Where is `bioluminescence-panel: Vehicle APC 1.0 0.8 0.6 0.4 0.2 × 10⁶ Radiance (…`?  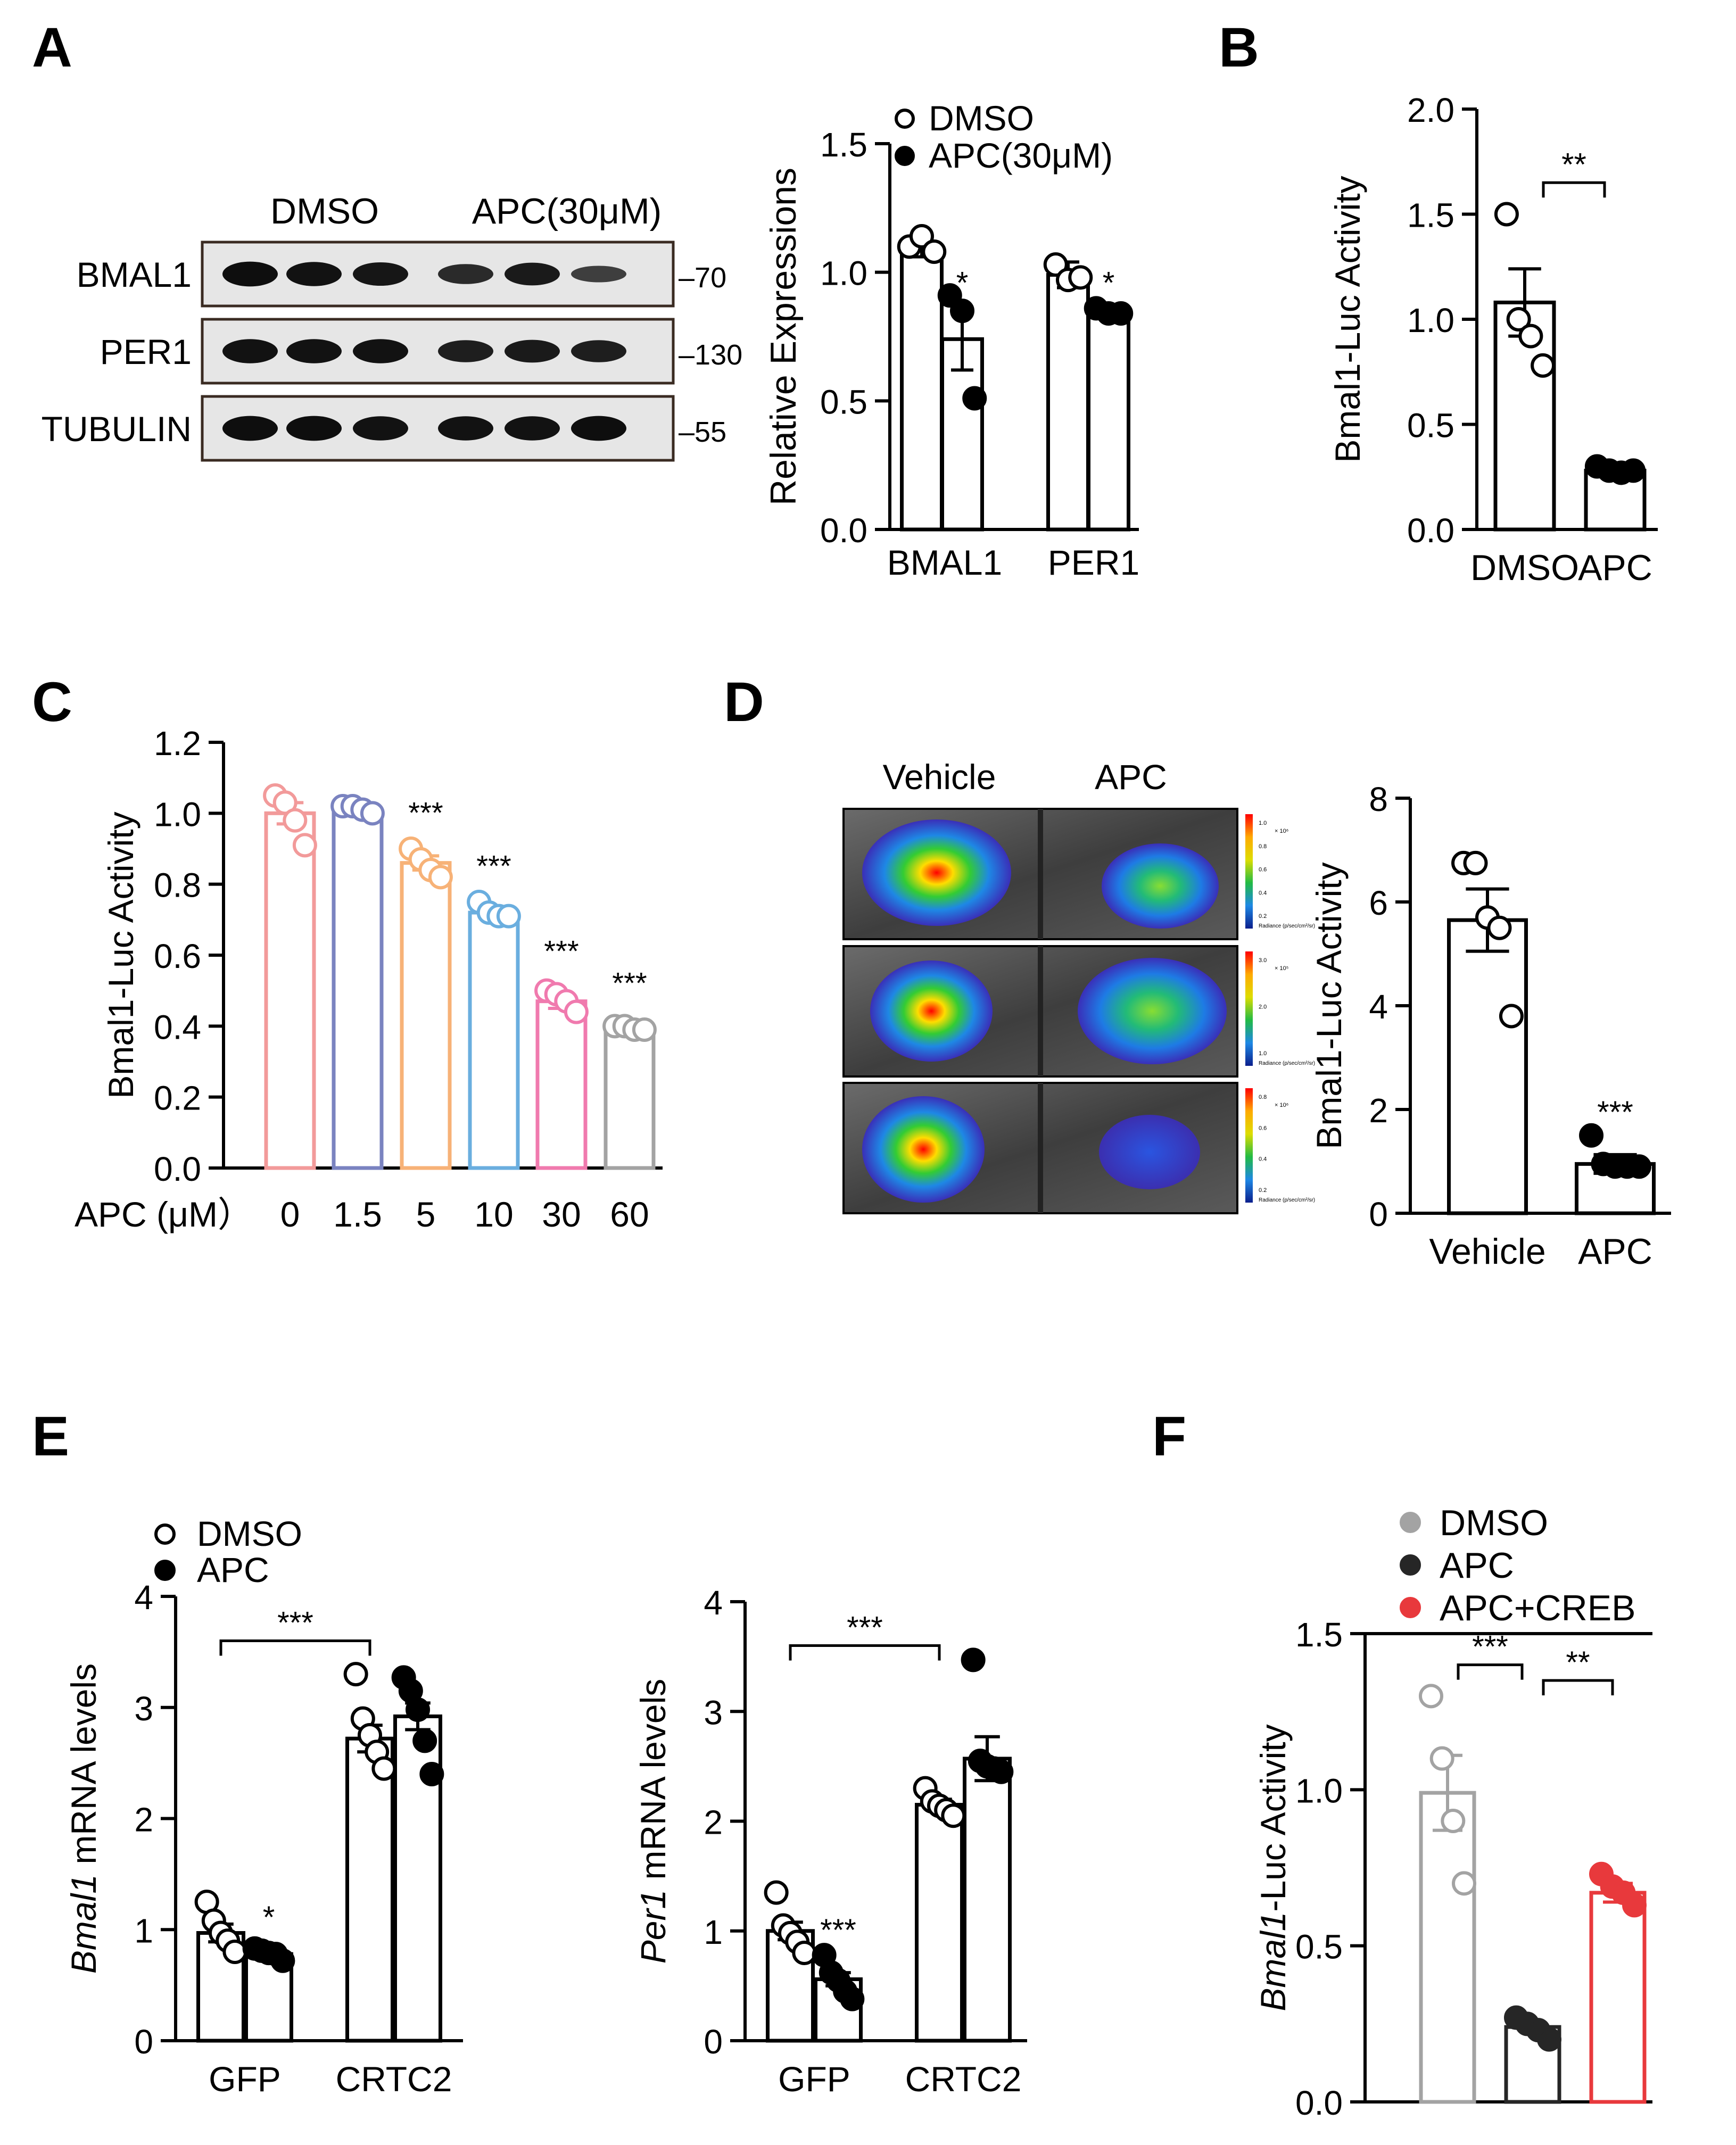 bioluminescence-panel: Vehicle APC 1.0 0.8 0.6 0.4 0.2 × 10⁶ Radiance (… is located at coordinates (1078, 986).